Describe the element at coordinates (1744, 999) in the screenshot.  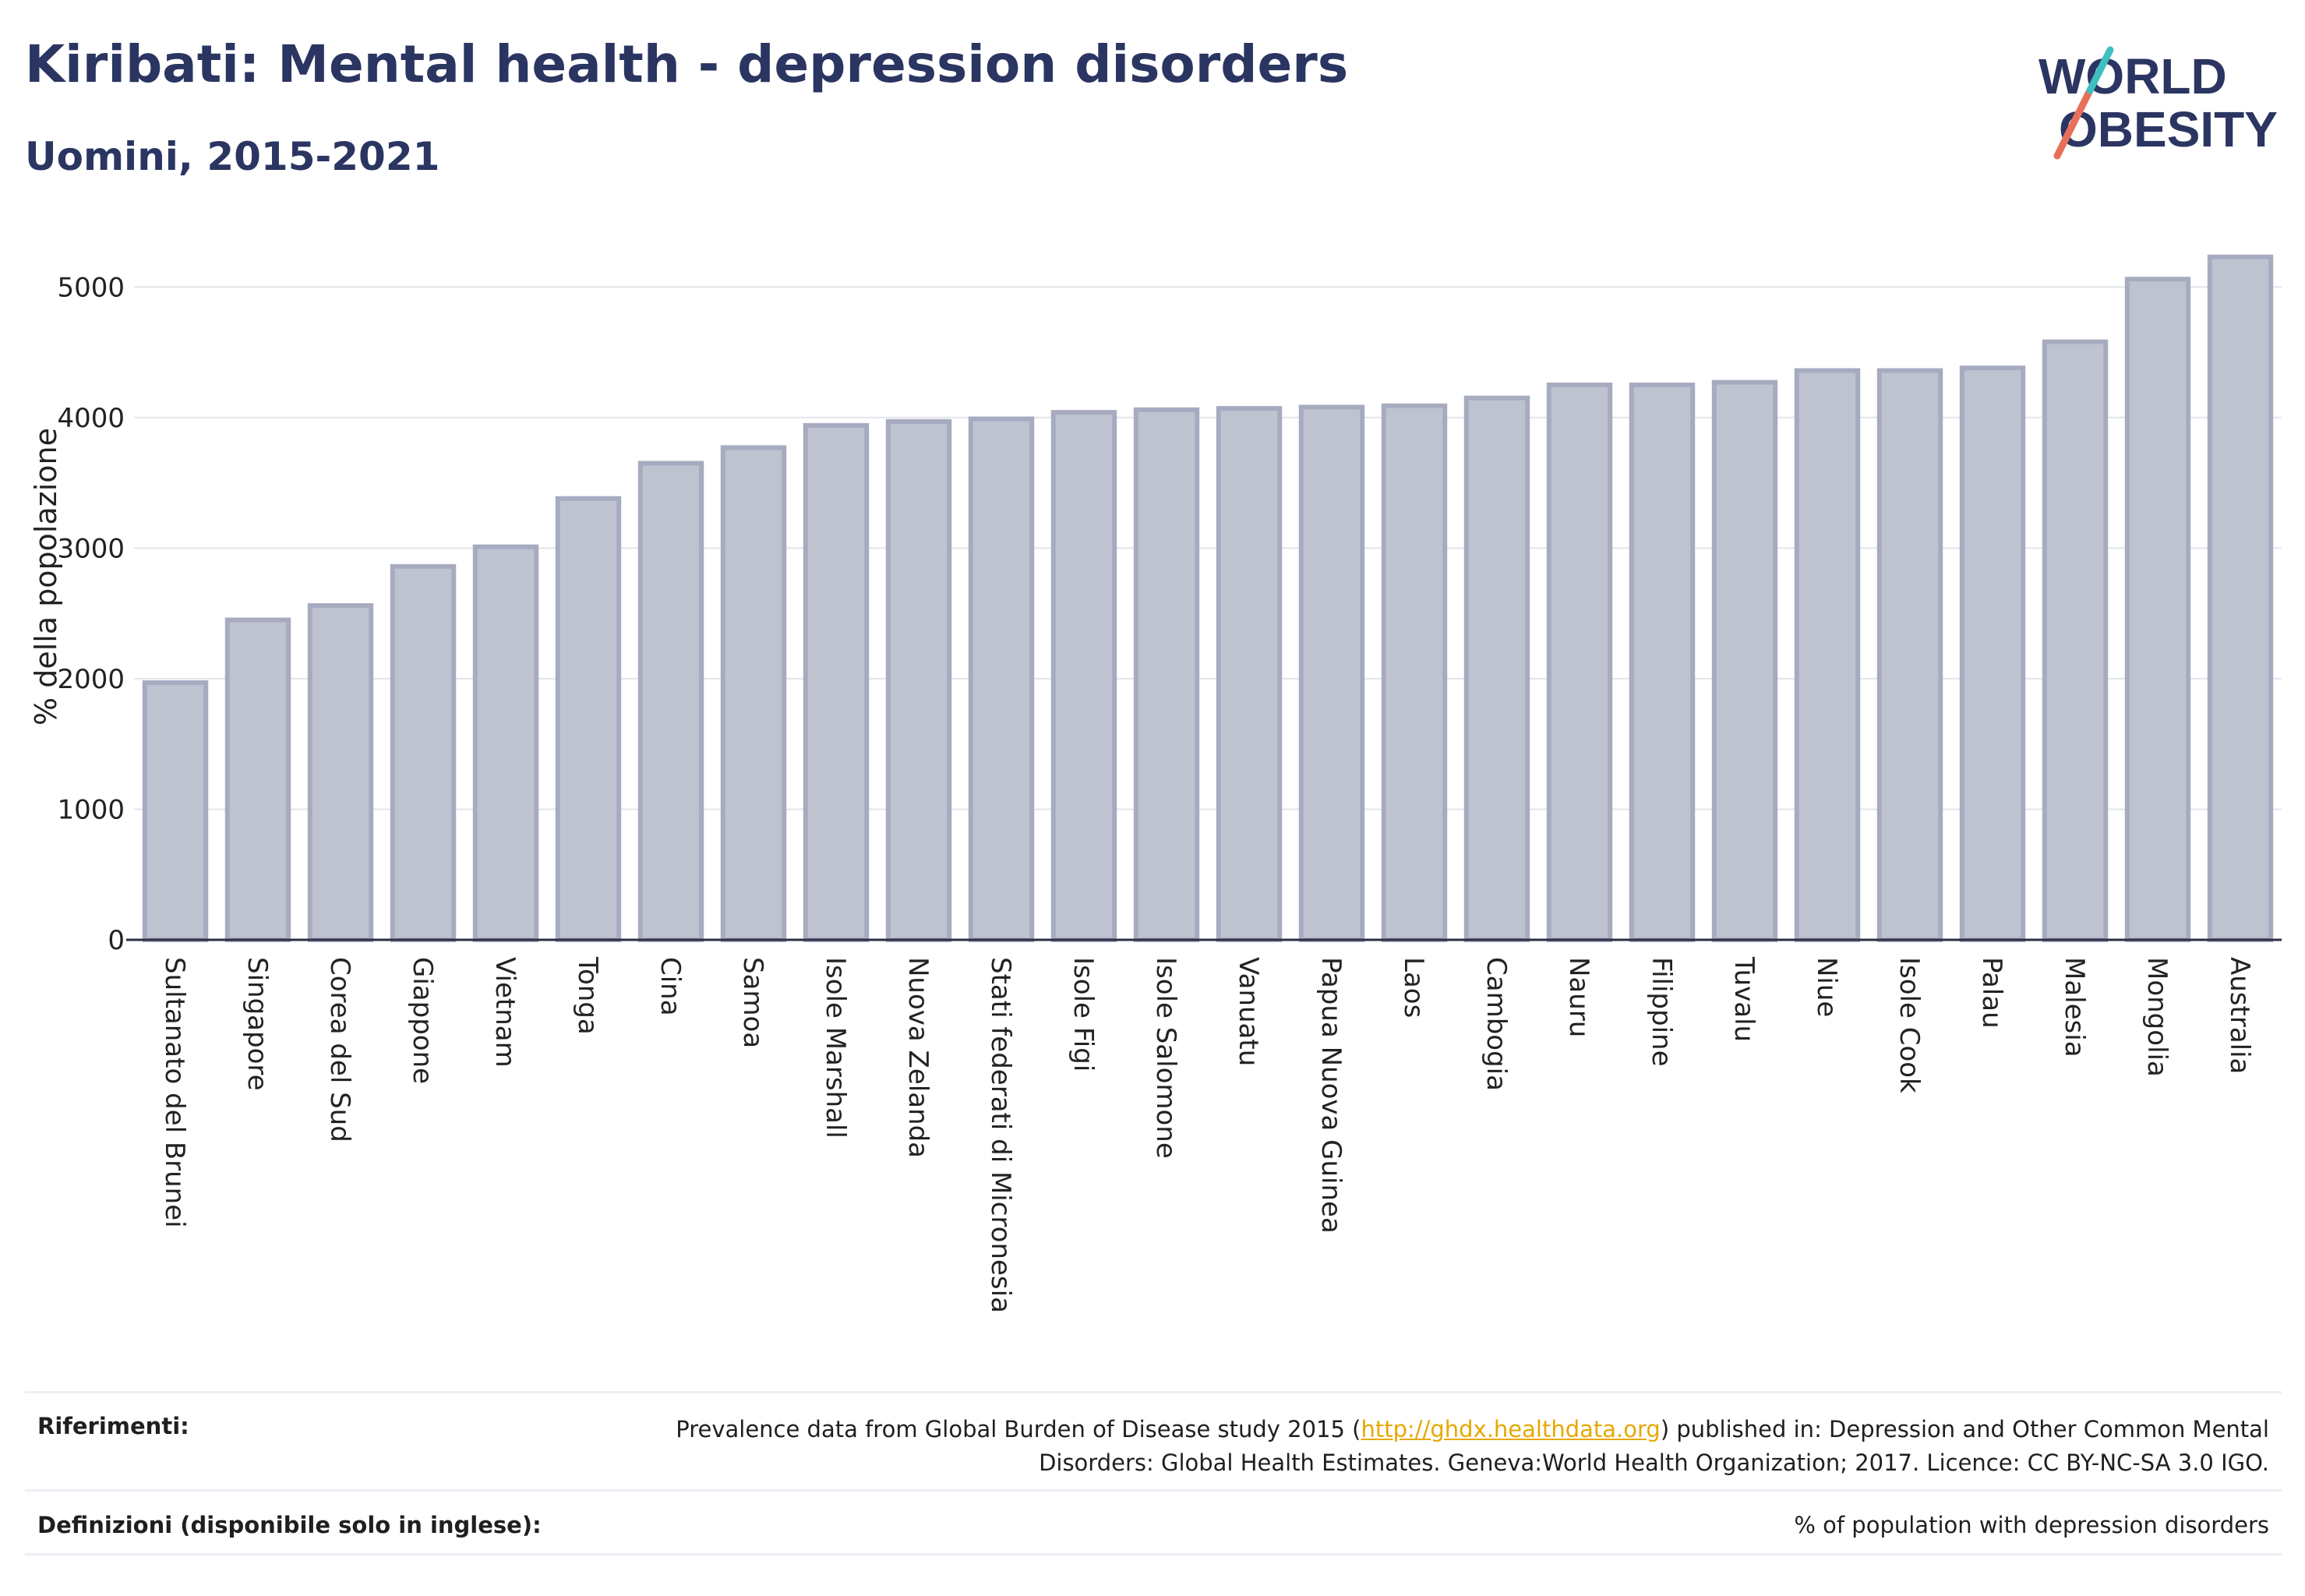
I see `x-tick-label: Tuvalu` at that location.